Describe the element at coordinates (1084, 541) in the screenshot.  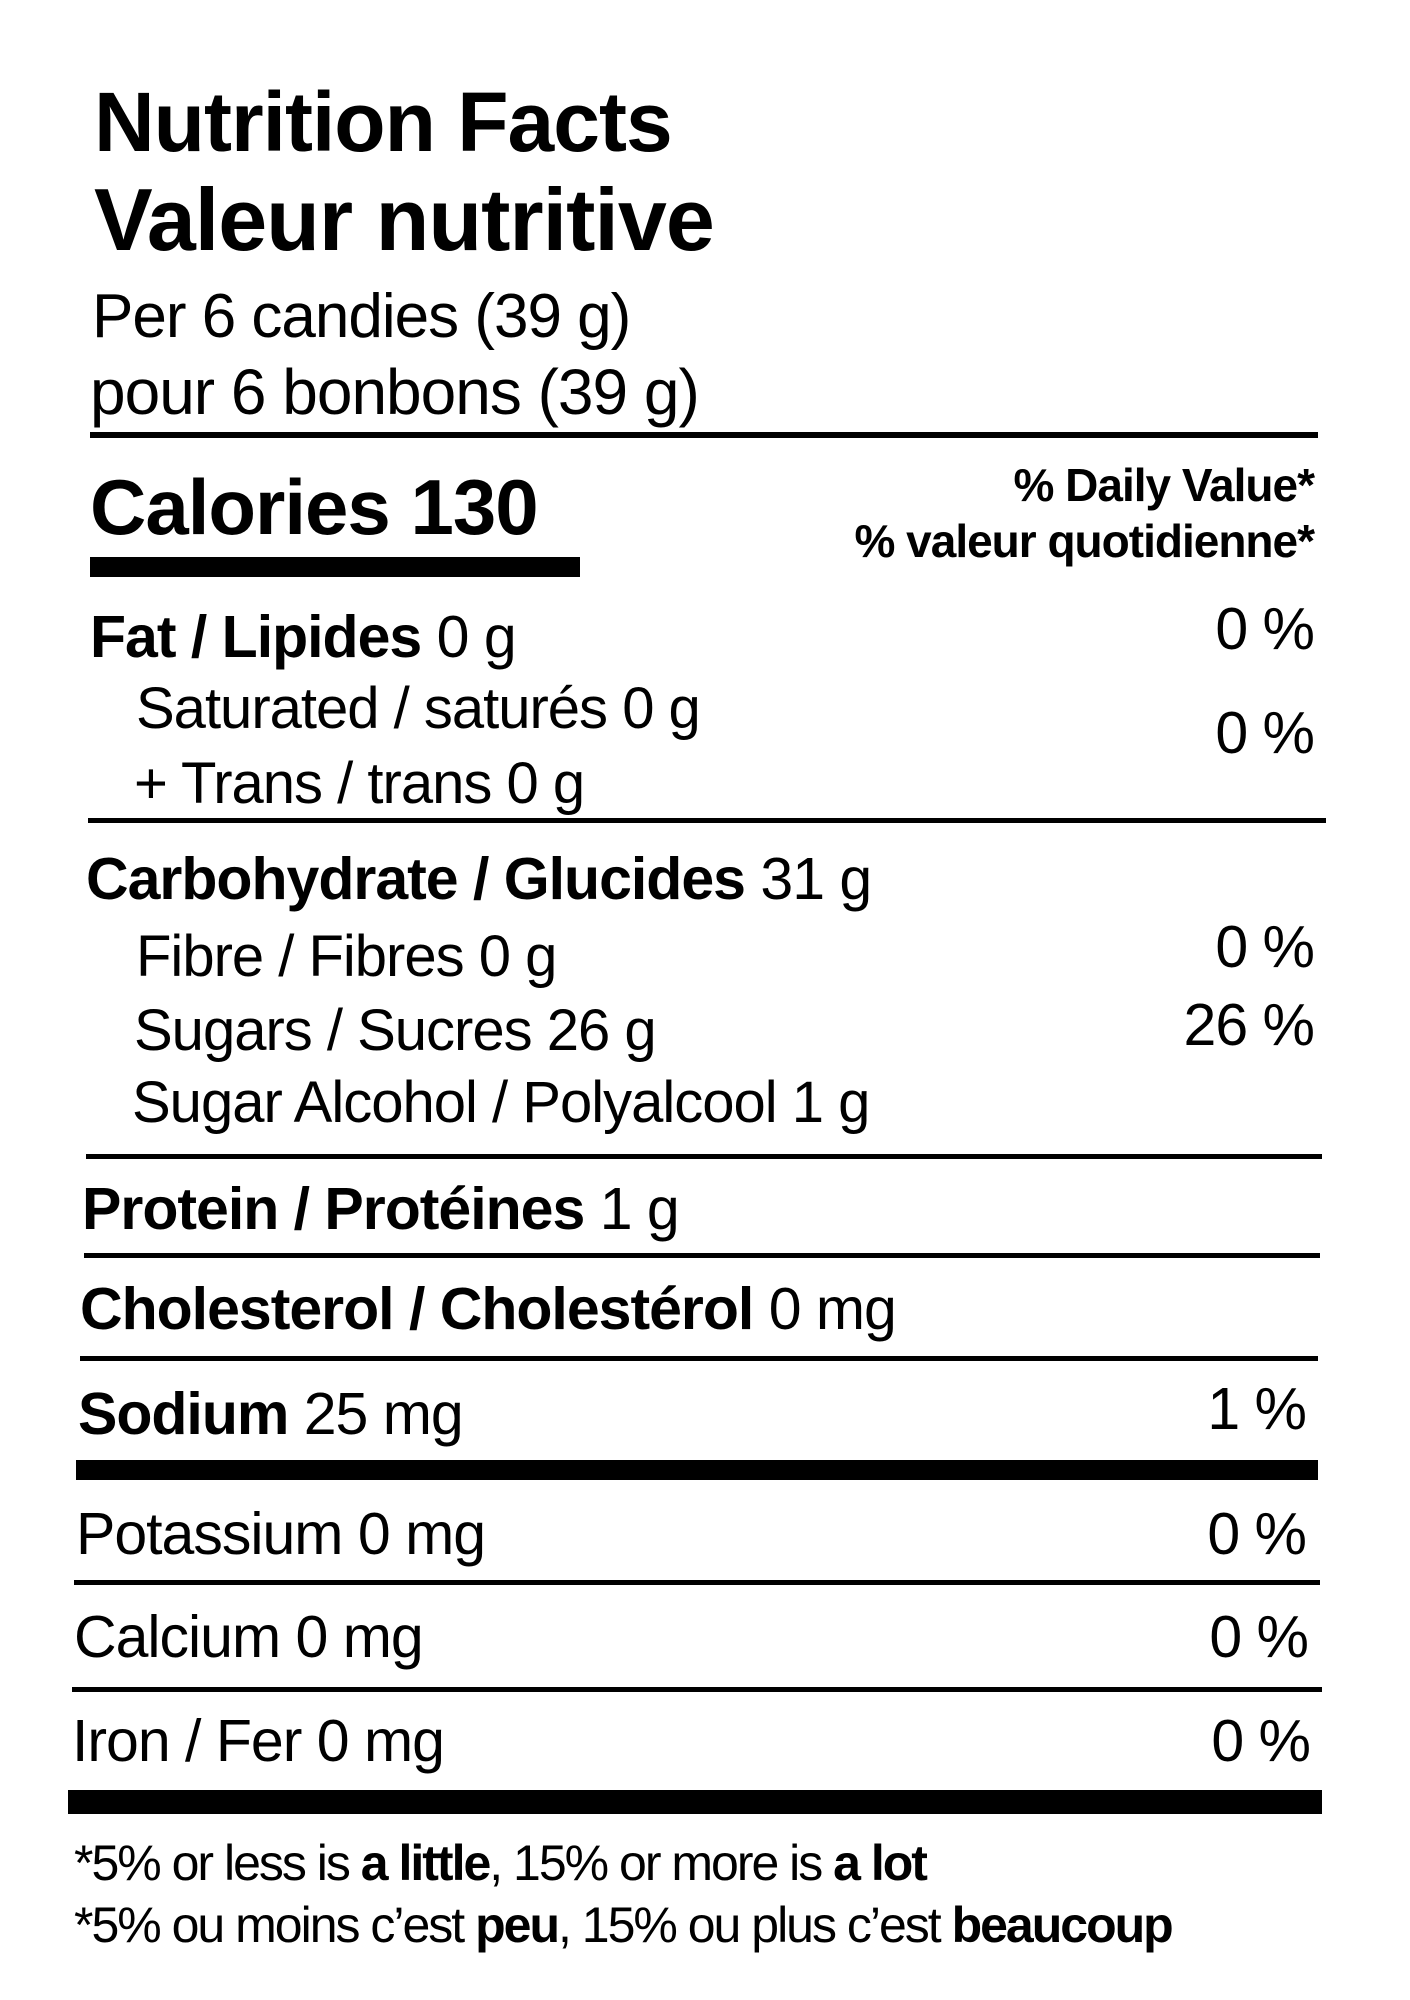
I see `dv-header-fr: % valeur quotidienne*` at that location.